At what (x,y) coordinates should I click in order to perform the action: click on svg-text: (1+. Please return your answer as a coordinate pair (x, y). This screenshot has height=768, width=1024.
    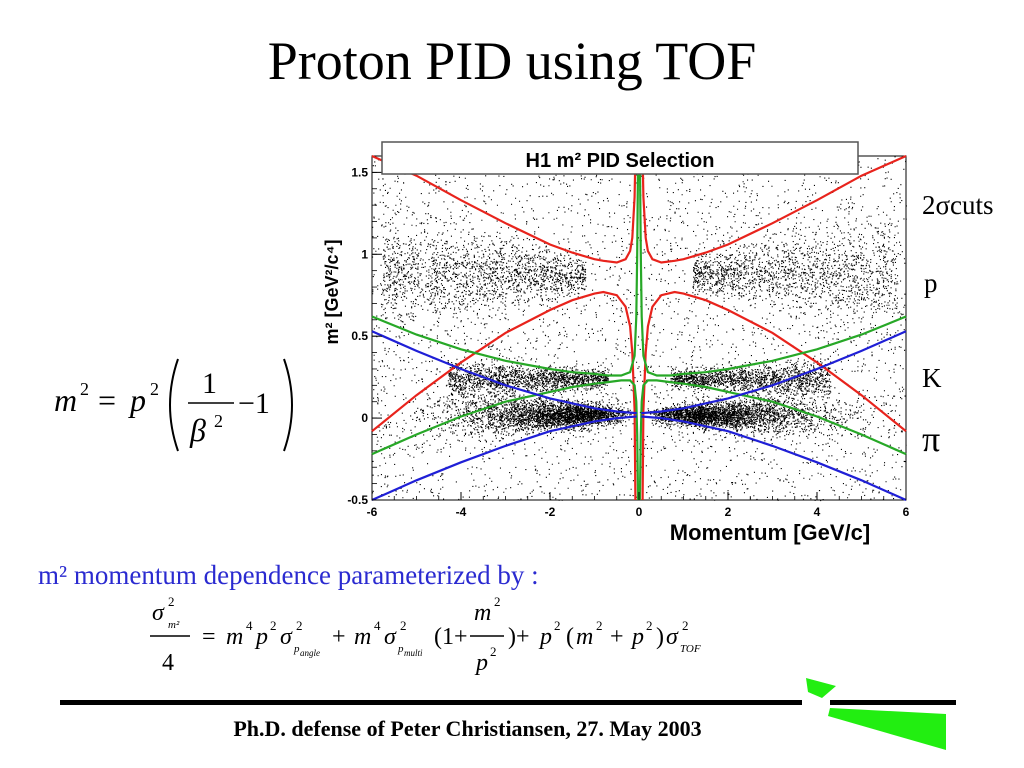
    Looking at the image, I should click on (451, 637).